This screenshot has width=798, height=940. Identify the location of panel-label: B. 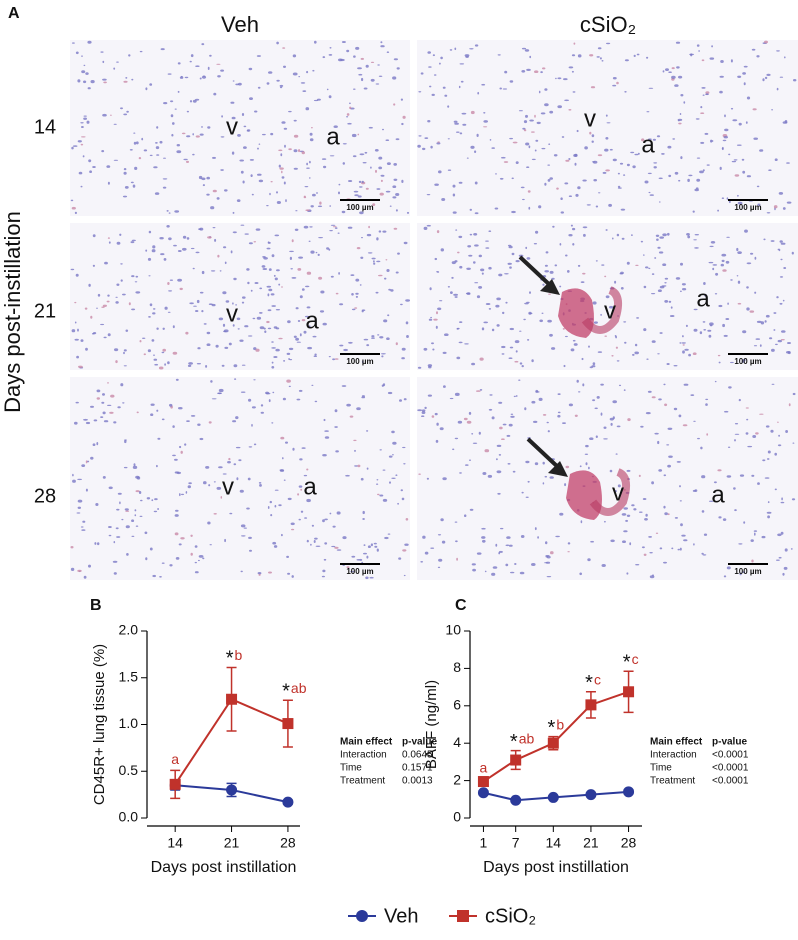
(96, 605).